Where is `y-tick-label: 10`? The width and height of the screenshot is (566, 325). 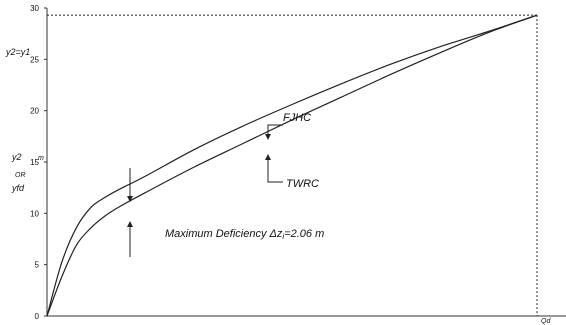
y-tick-label: 10 is located at coordinates (34, 213).